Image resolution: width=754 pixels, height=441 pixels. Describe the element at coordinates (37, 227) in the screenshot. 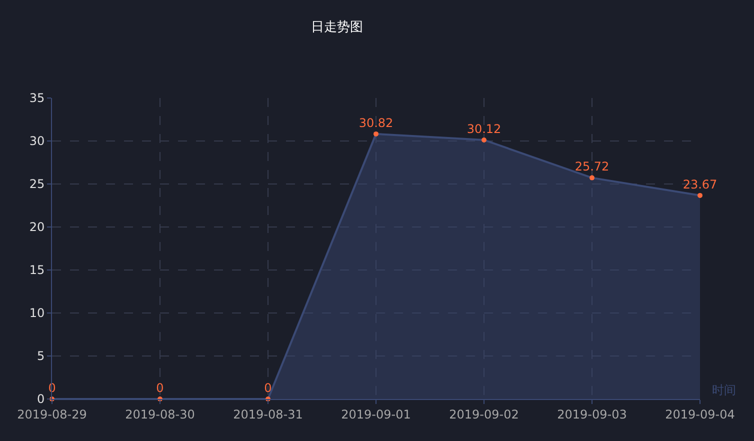

I see `y-tick-label: 20` at that location.